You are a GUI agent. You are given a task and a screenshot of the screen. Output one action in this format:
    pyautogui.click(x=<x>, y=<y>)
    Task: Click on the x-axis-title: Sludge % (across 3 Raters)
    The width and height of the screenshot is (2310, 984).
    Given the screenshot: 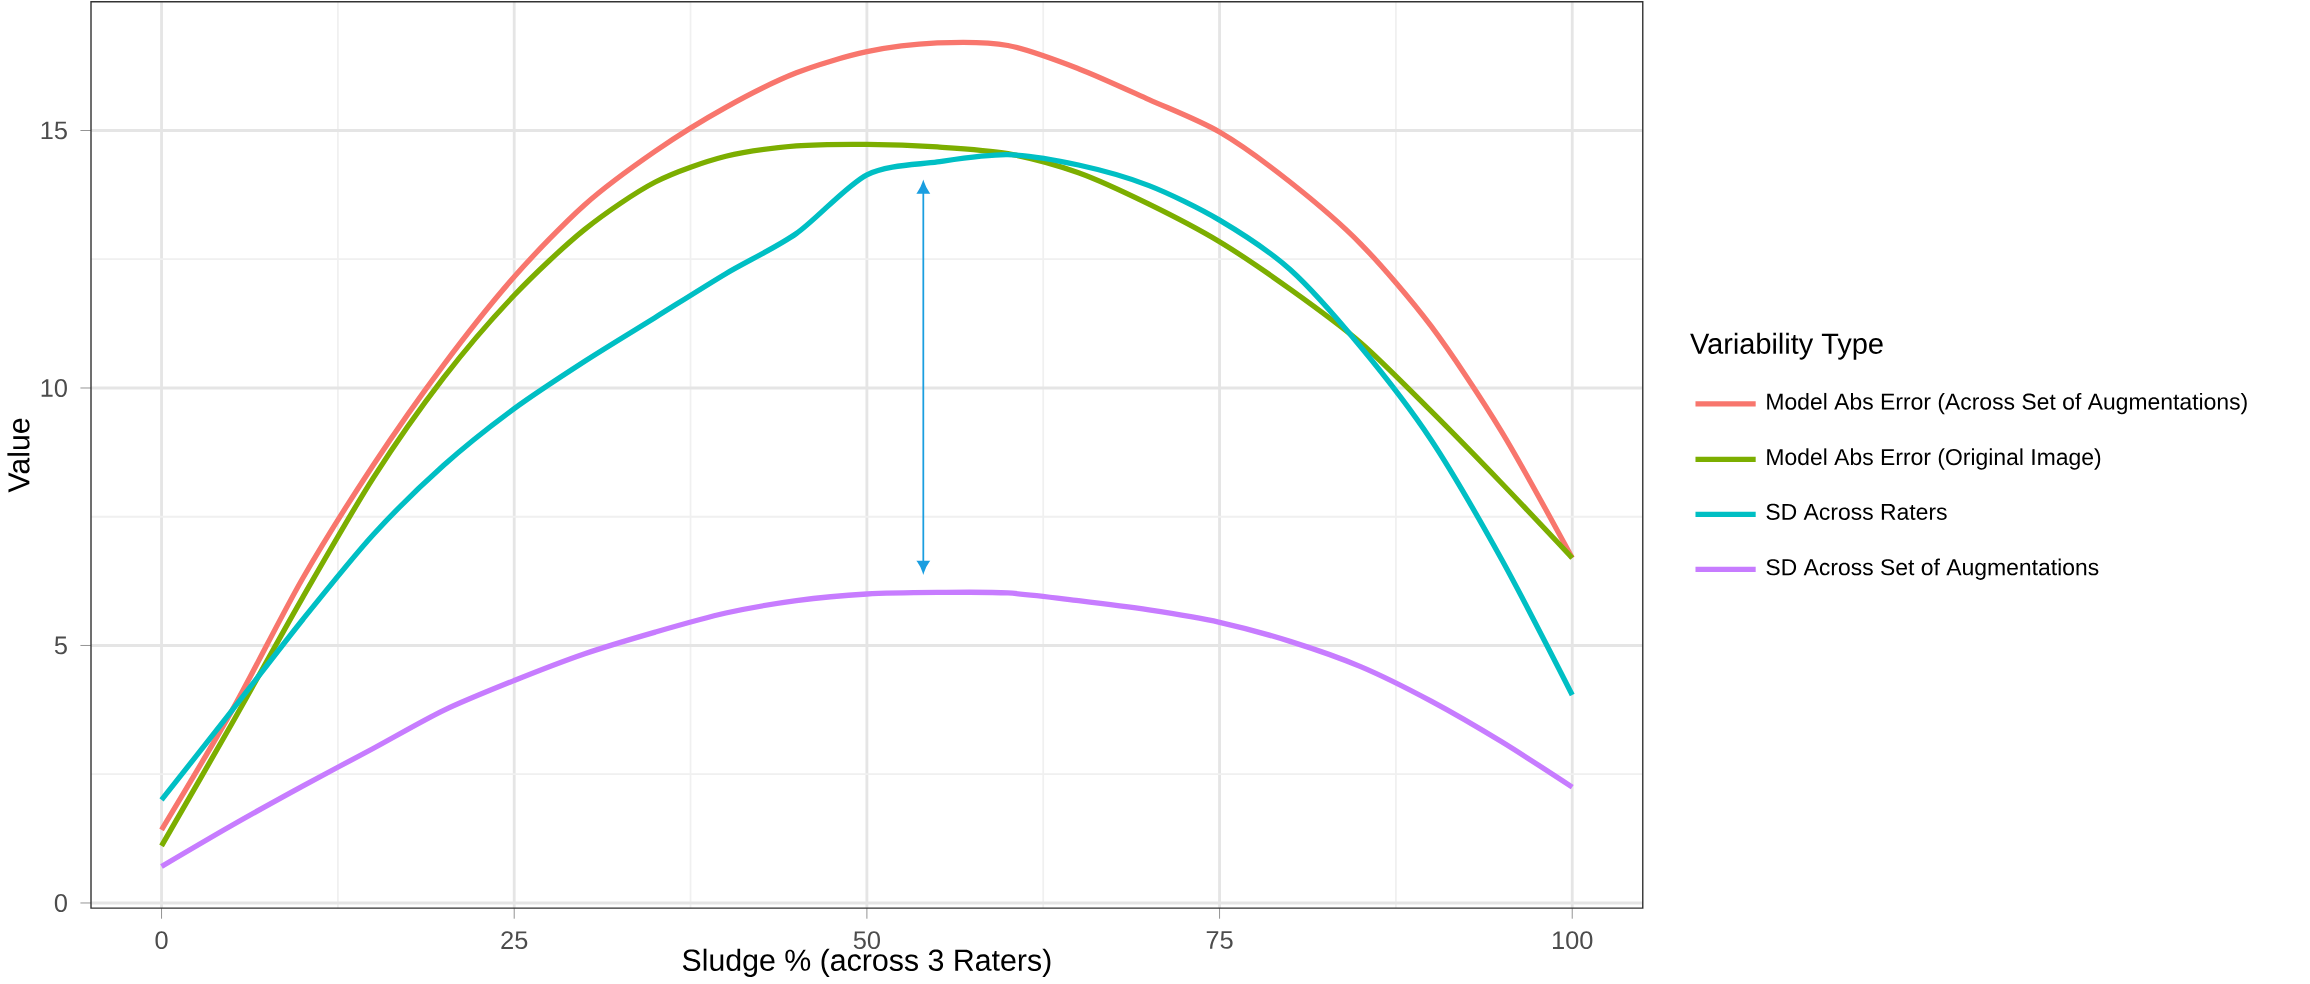 What is the action you would take?
    pyautogui.click(x=866, y=962)
    